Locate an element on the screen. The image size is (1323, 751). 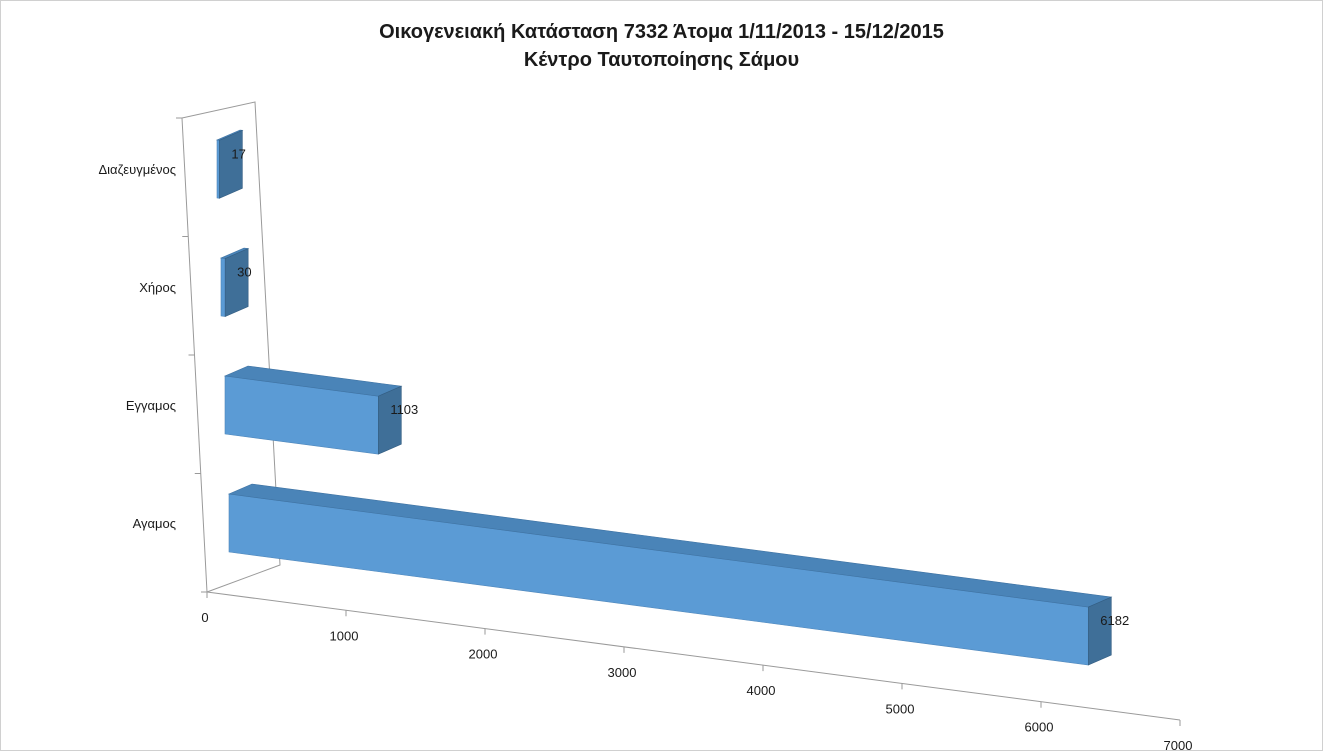
chart-subtitle: Κέντρο Ταυτοποίησης Σάμου is located at coordinates (661, 60).